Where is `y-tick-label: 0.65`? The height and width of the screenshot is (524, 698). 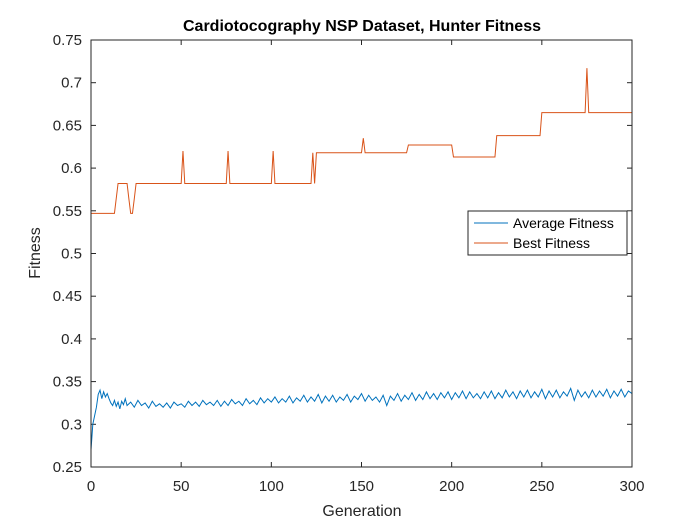 y-tick-label: 0.65 is located at coordinates (67, 125).